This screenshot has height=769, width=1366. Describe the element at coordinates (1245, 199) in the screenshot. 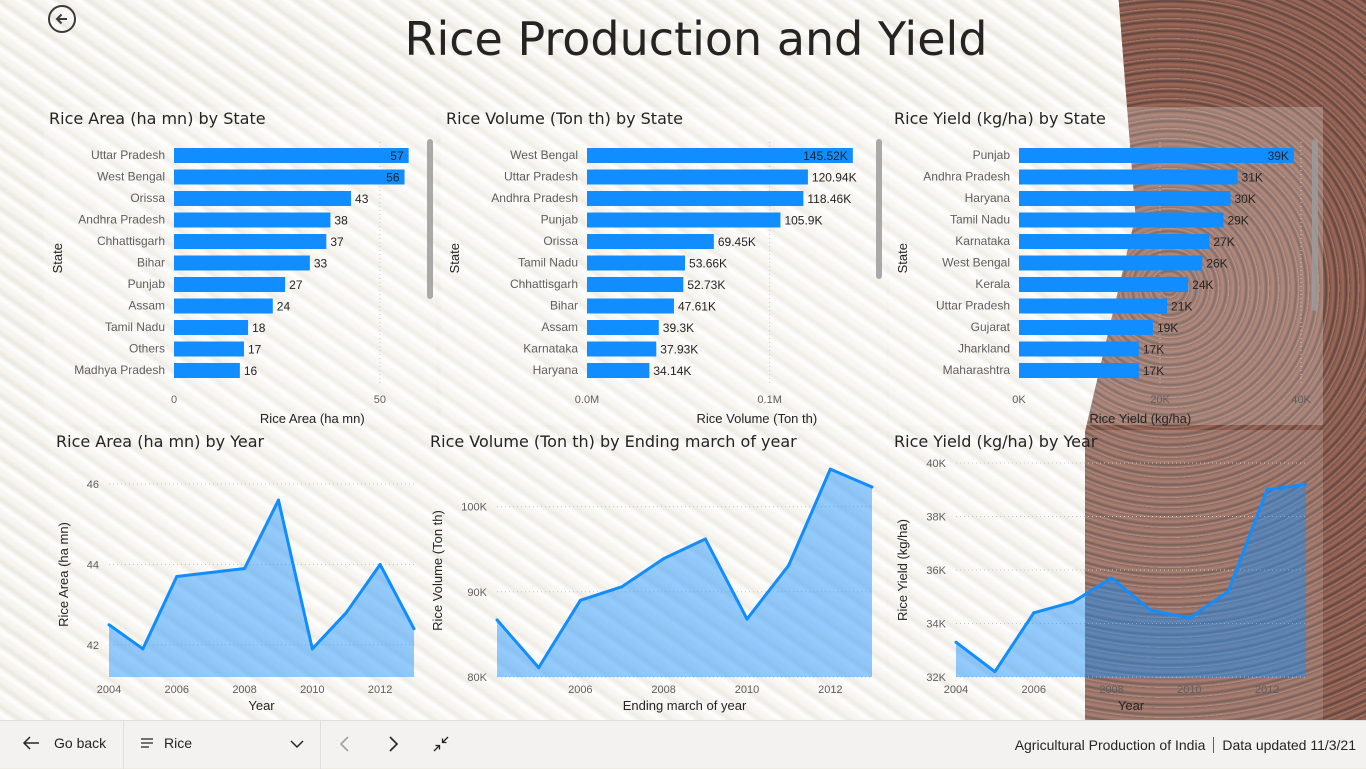

I see `data-label: 30K` at that location.